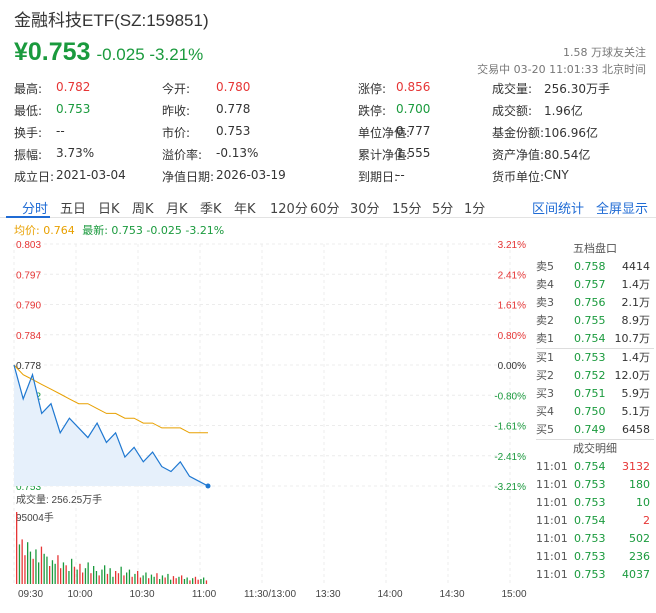  I want to click on row-price: 0.751, so click(590, 393).